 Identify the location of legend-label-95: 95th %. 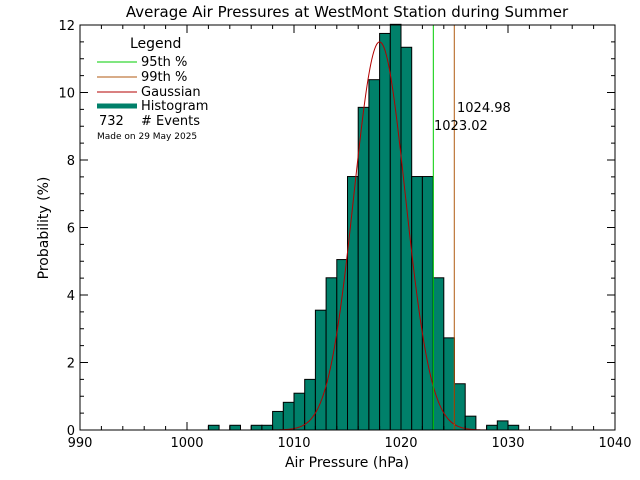
(164, 62).